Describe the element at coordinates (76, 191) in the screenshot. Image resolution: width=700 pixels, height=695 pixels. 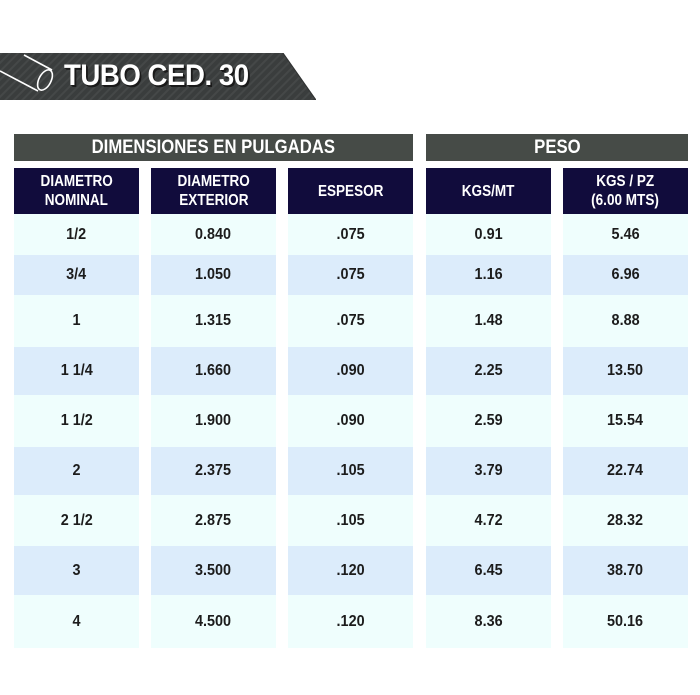
I see `column-header-label: DIAMETRO NOMINAL` at that location.